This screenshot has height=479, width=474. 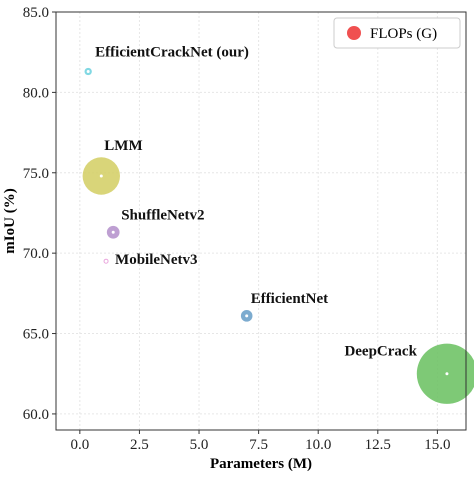 What do you see at coordinates (318, 445) in the screenshot?
I see `x-tick-label: 10.0` at bounding box center [318, 445].